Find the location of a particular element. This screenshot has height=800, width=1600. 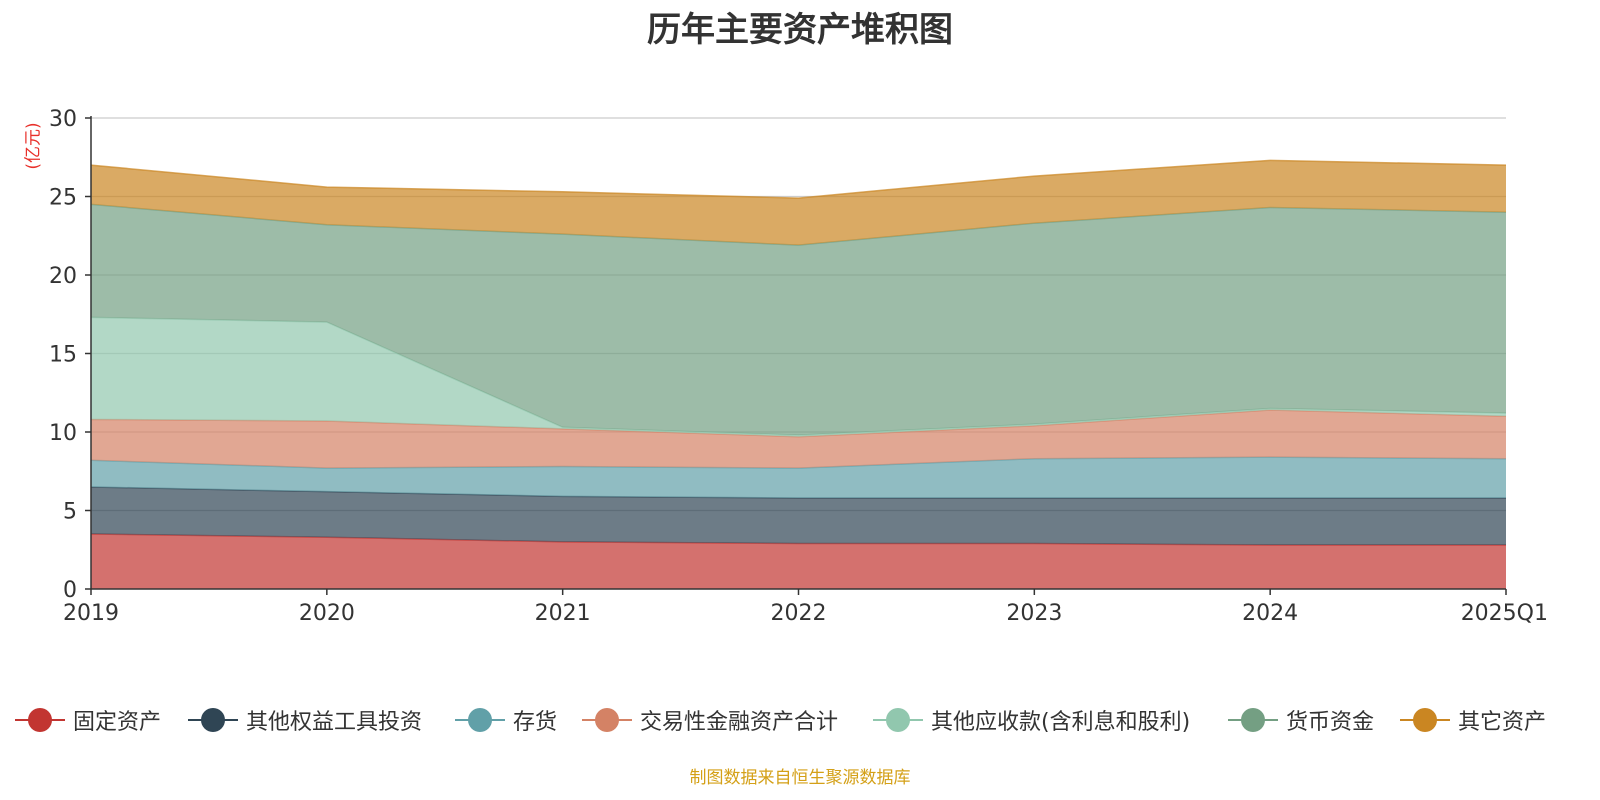

y-tick-label: 0 is located at coordinates (70, 590).